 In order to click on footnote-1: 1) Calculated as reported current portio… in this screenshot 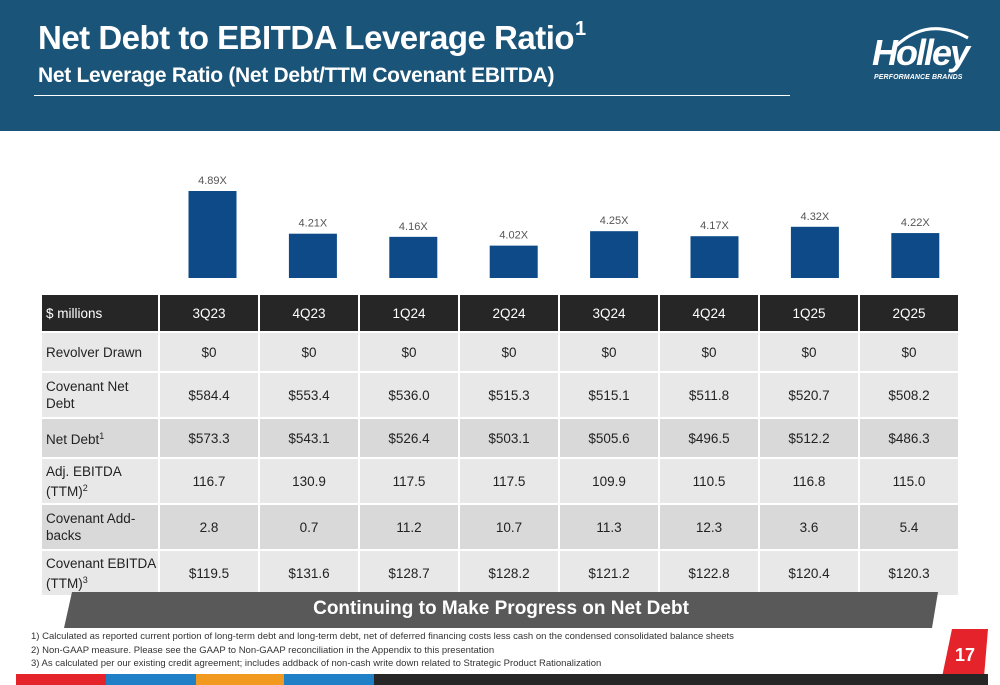, I will do `click(382, 636)`.